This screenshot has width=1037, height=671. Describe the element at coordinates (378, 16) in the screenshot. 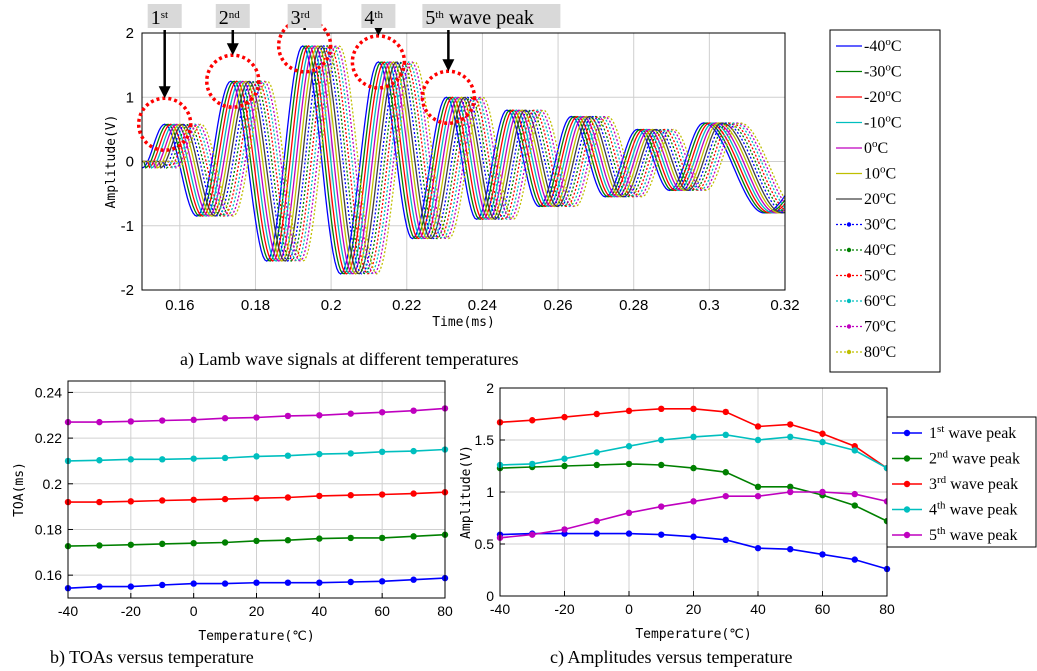

I see `peak-label-bg` at that location.